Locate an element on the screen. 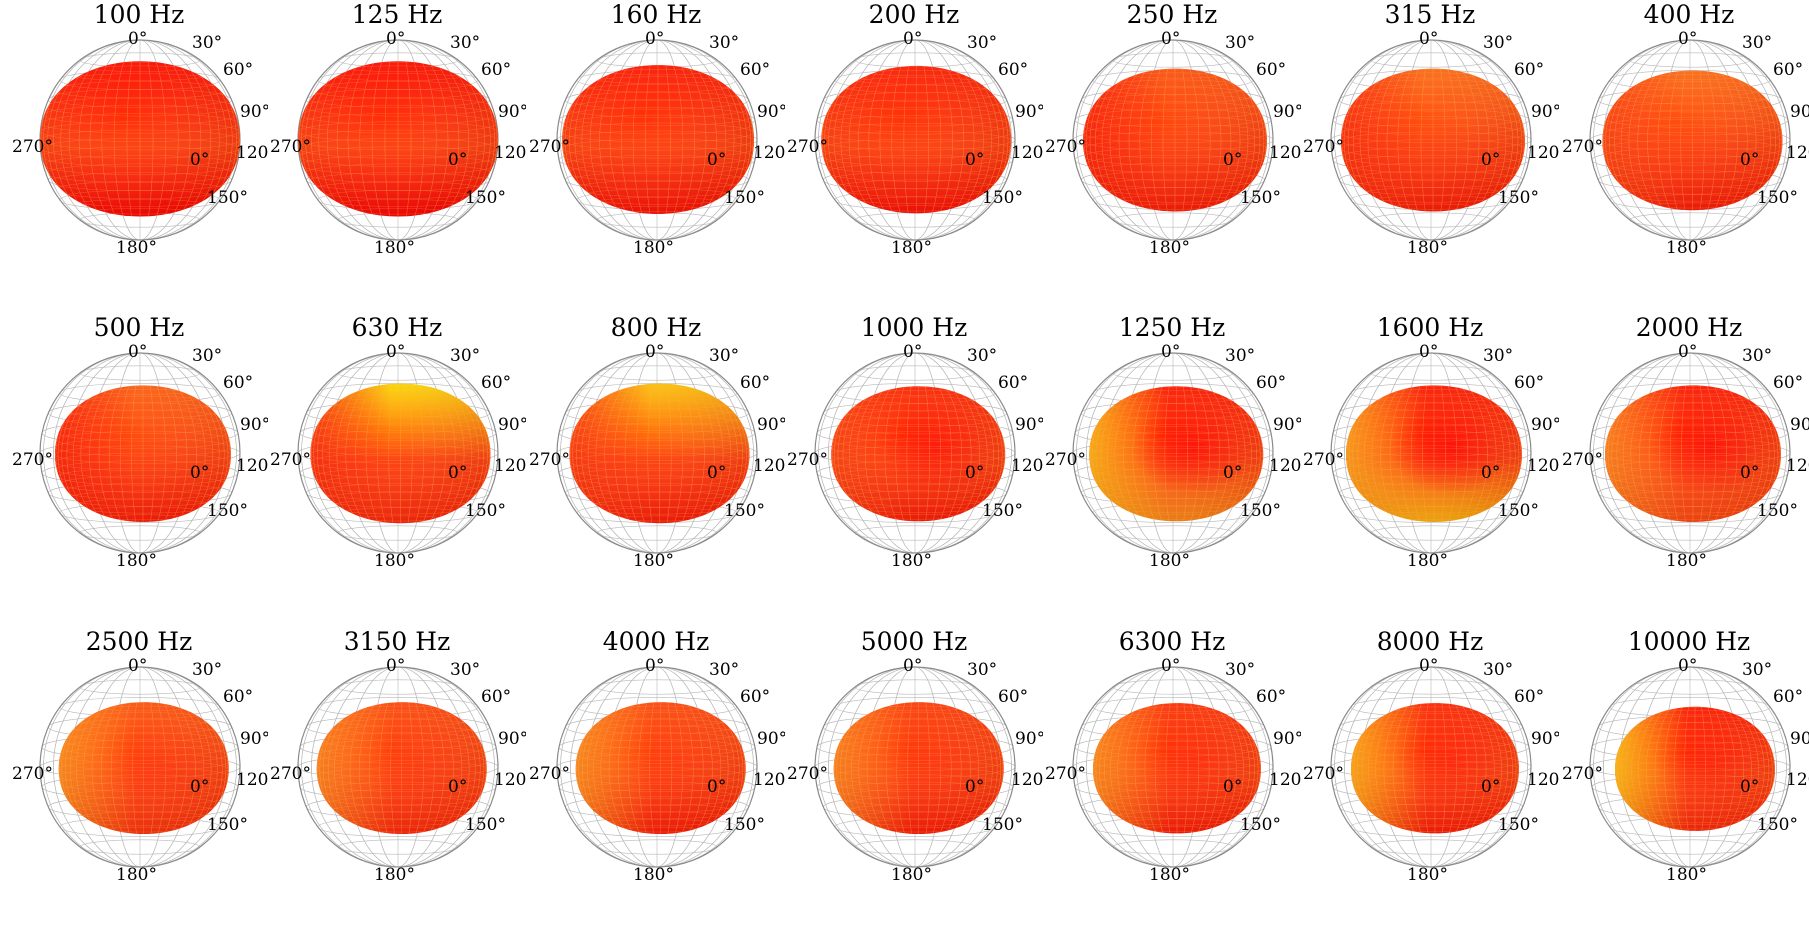 The height and width of the screenshot is (927, 1809). panel-title: 125 Hz is located at coordinates (397, 14).